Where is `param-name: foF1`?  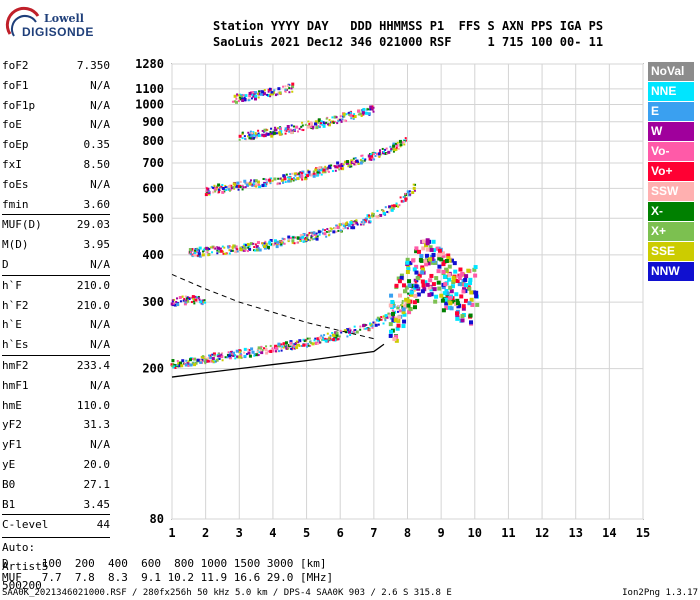 param-name: foF1 is located at coordinates (15, 85).